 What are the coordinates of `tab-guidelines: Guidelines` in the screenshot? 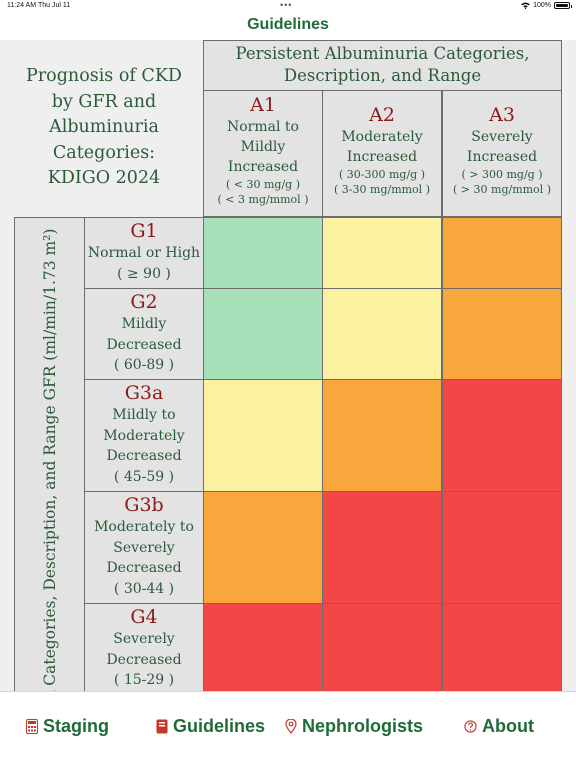 It's located at (210, 726).